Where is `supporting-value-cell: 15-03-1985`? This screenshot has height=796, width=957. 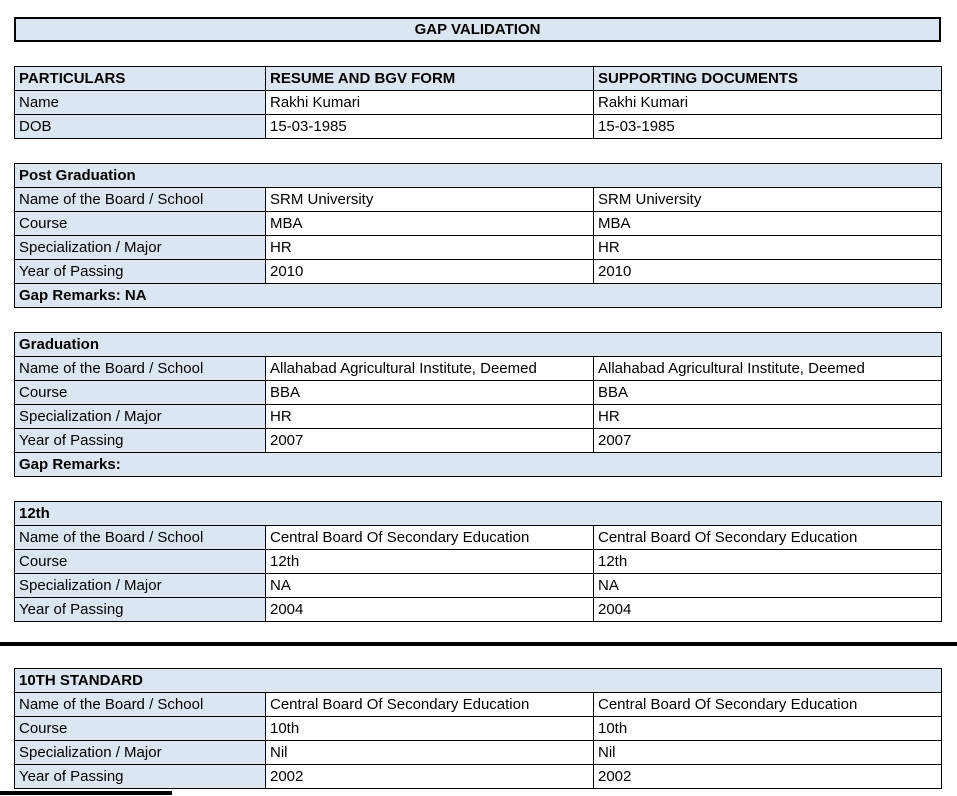 supporting-value-cell: 15-03-1985 is located at coordinates (767, 126).